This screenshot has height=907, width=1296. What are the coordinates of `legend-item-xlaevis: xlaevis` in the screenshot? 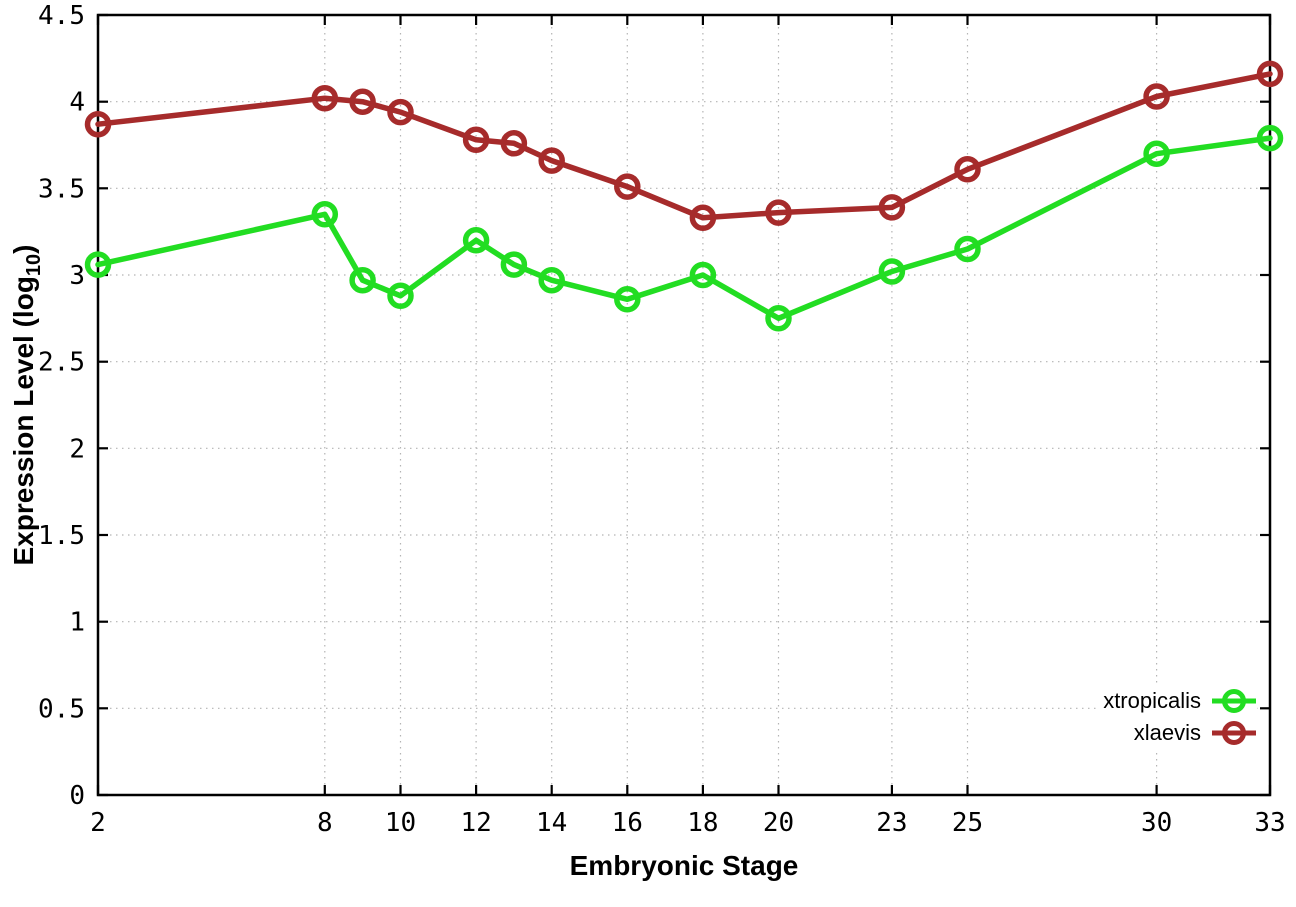 It's located at (1180, 733).